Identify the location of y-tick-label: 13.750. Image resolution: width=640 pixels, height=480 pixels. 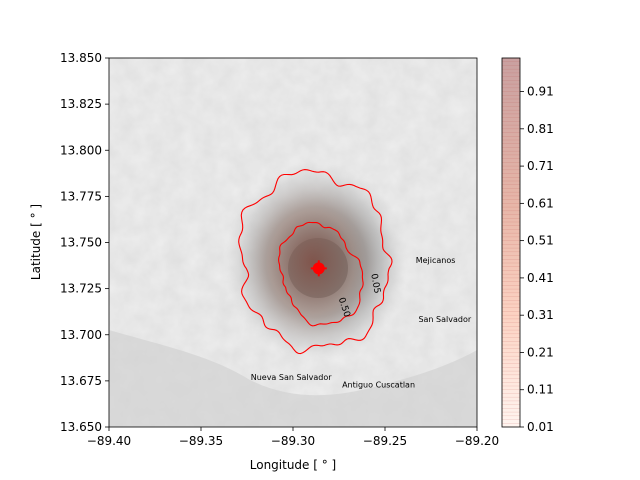
(81, 243).